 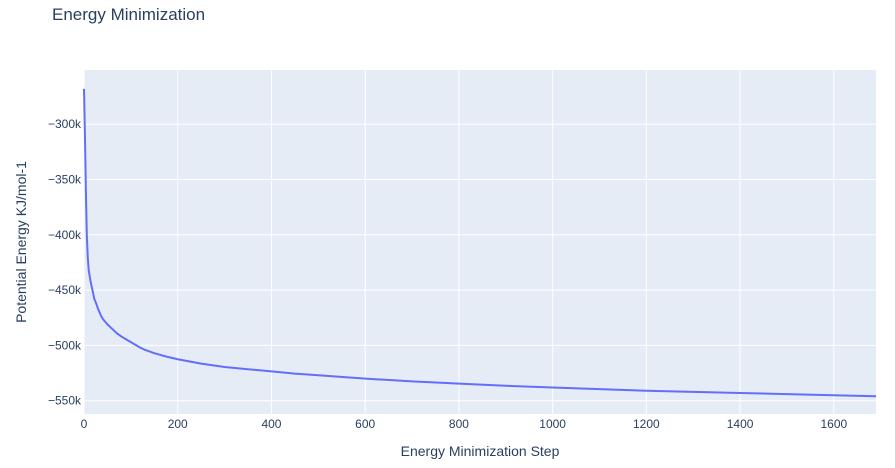 I want to click on x-tick-label: 1200, so click(x=646, y=424).